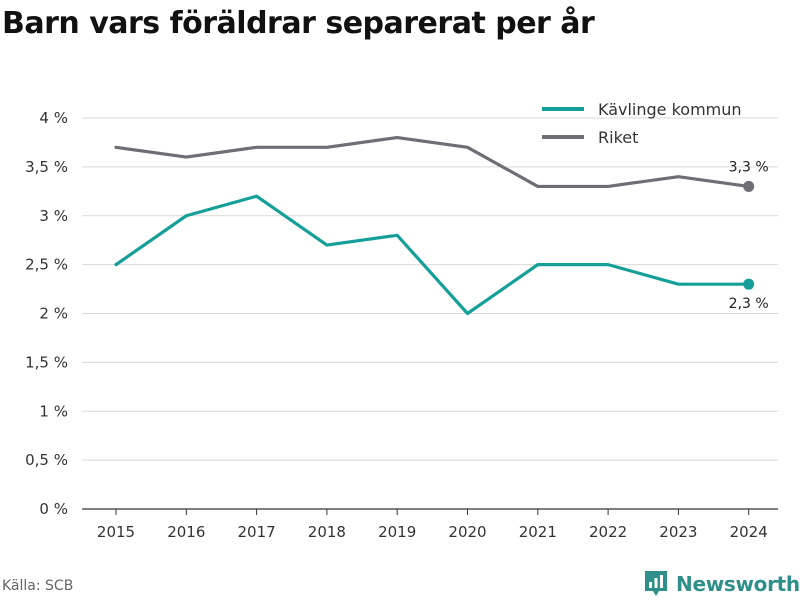  What do you see at coordinates (397, 532) in the screenshot?
I see `x-tick-label: 2019` at bounding box center [397, 532].